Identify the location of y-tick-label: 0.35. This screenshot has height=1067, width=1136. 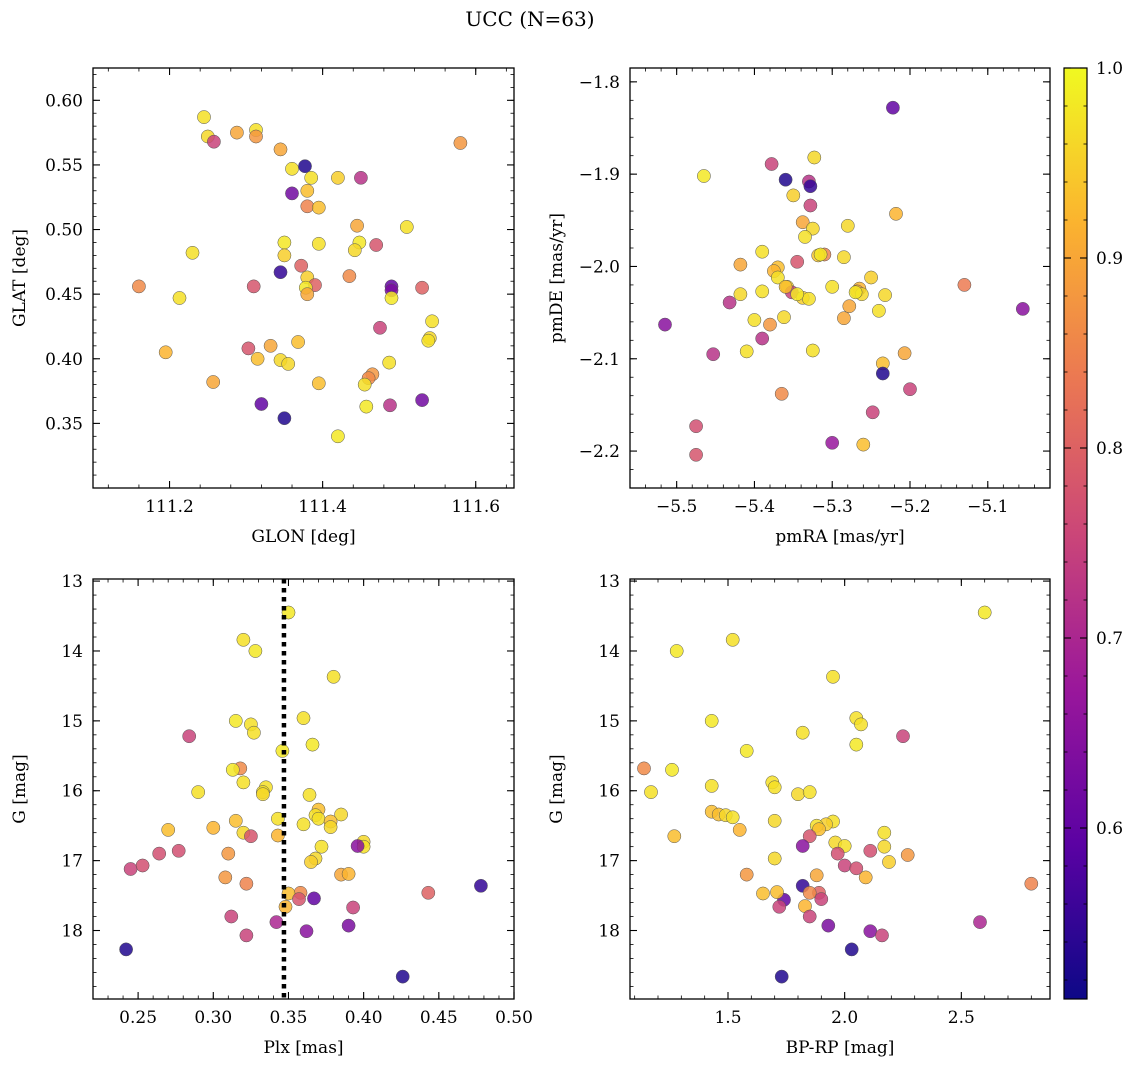
(64, 424).